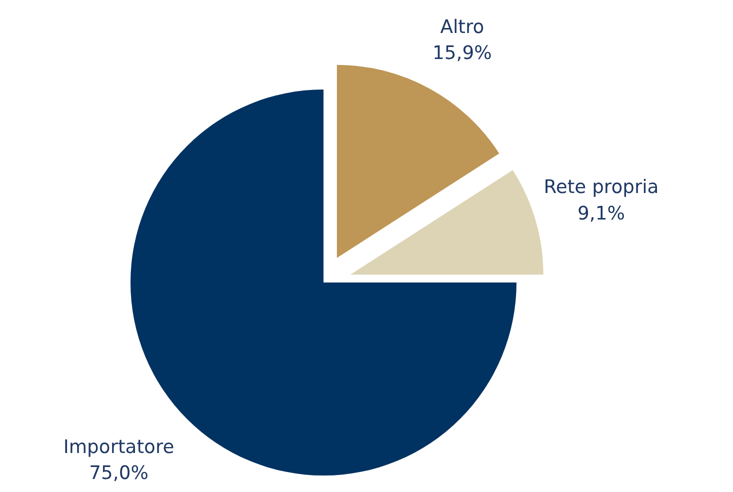 Image resolution: width=733 pixels, height=492 pixels. Describe the element at coordinates (462, 53) in the screenshot. I see `data-label: 15,9%` at that location.